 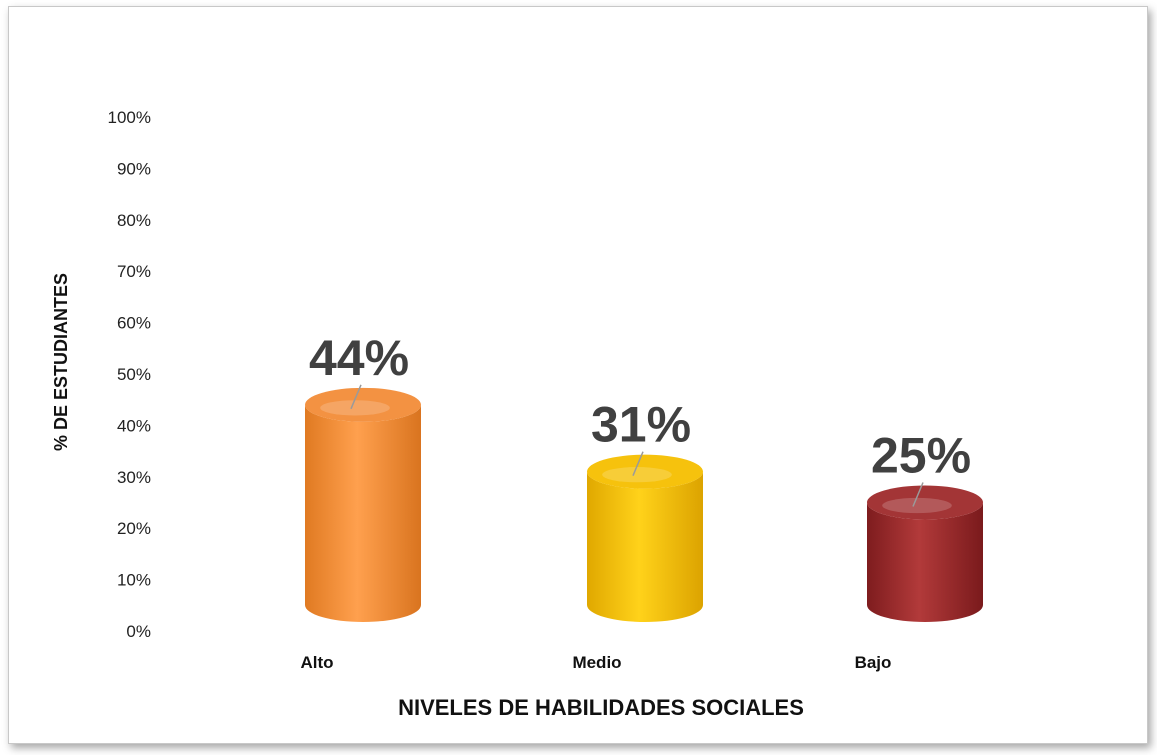 I want to click on y-tick-label: 20%, so click(x=134, y=528).